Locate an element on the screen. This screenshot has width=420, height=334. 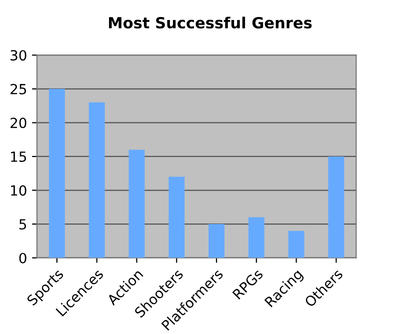
y-tick-label: 10 is located at coordinates (18, 190).